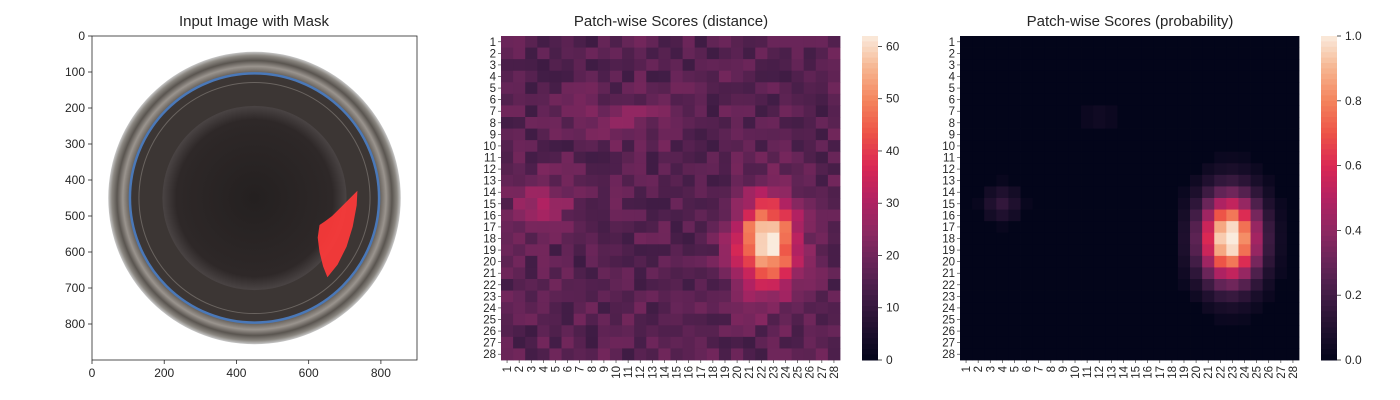  I want to click on x-tick-label: 27, so click(1282, 372).